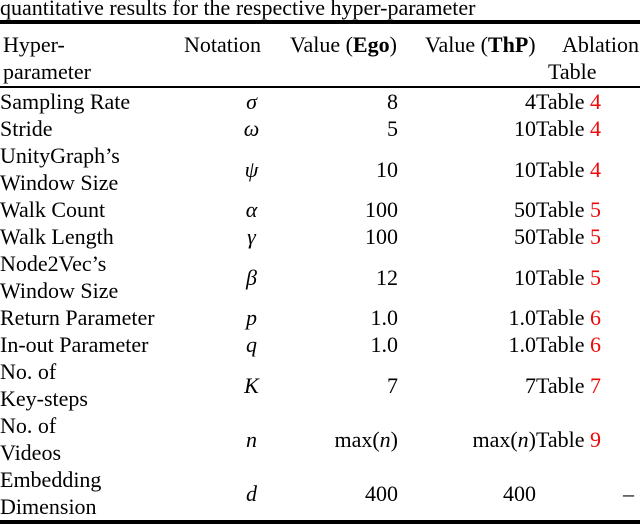  Describe the element at coordinates (596, 385) in the screenshot. I see `table-ref-link: 7` at that location.